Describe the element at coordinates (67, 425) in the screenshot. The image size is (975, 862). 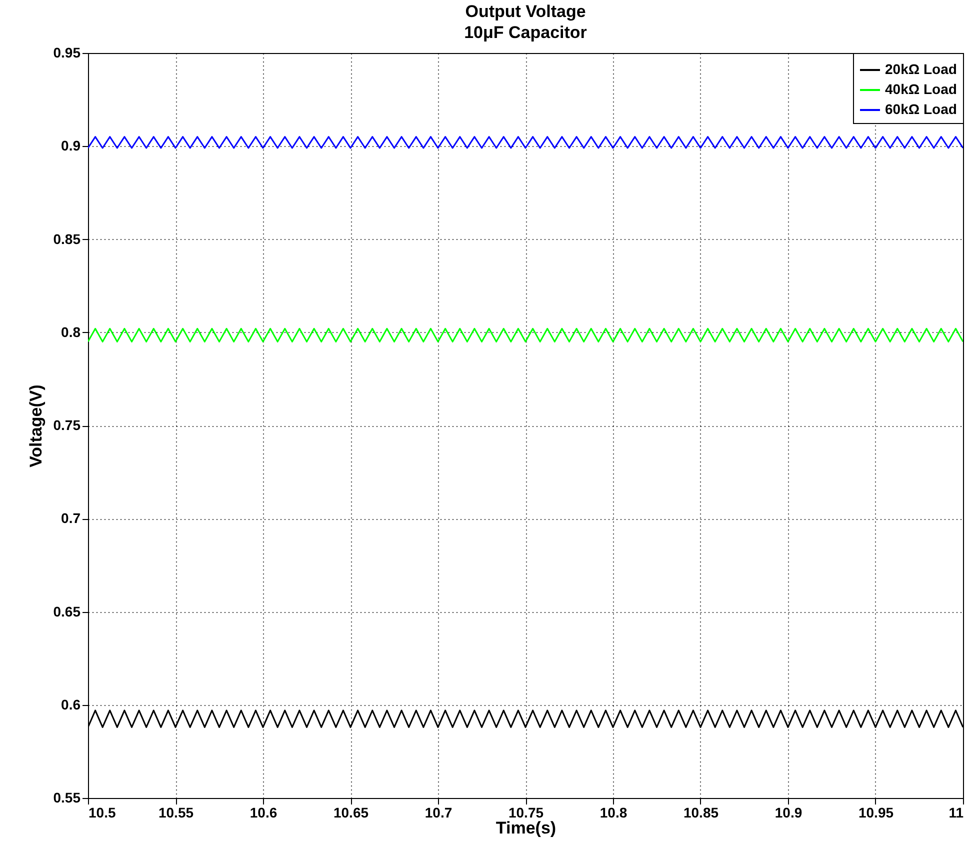
I see `y-tick-label: 0.75` at that location.